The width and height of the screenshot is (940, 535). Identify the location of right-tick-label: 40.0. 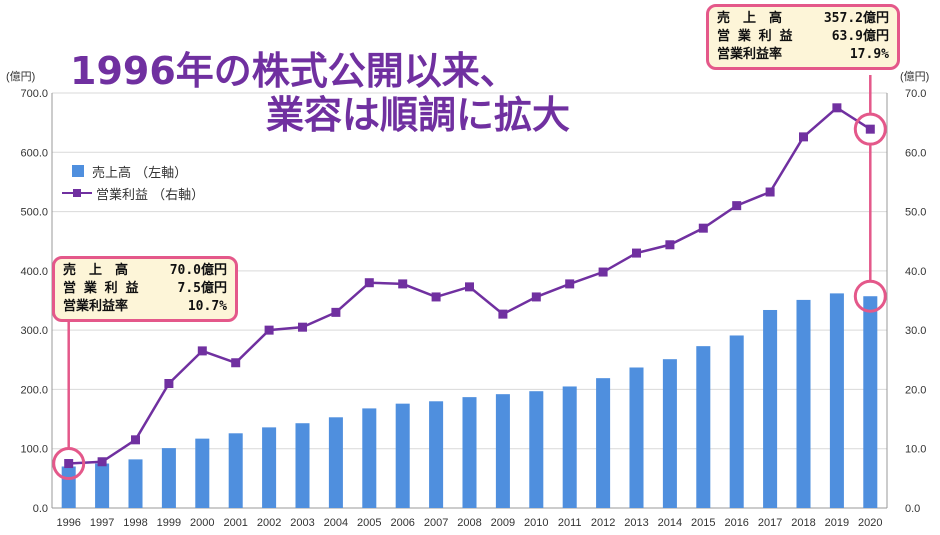
(915, 272).